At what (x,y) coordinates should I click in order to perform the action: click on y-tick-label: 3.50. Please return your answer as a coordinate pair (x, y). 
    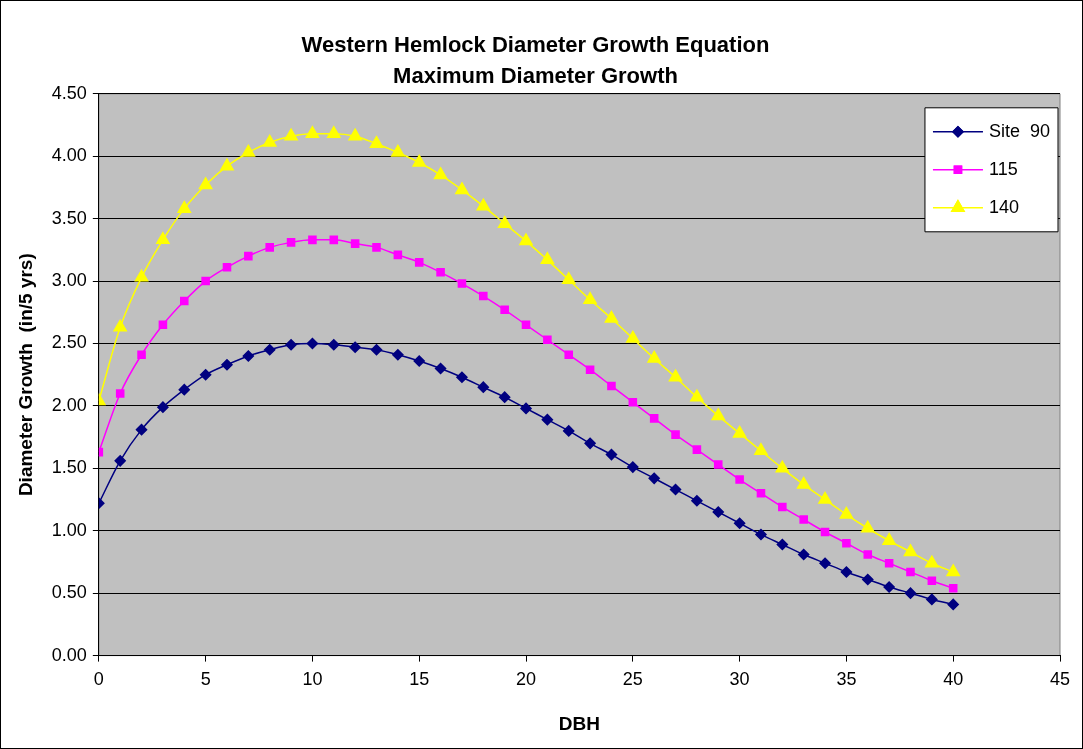
    Looking at the image, I should click on (69, 217).